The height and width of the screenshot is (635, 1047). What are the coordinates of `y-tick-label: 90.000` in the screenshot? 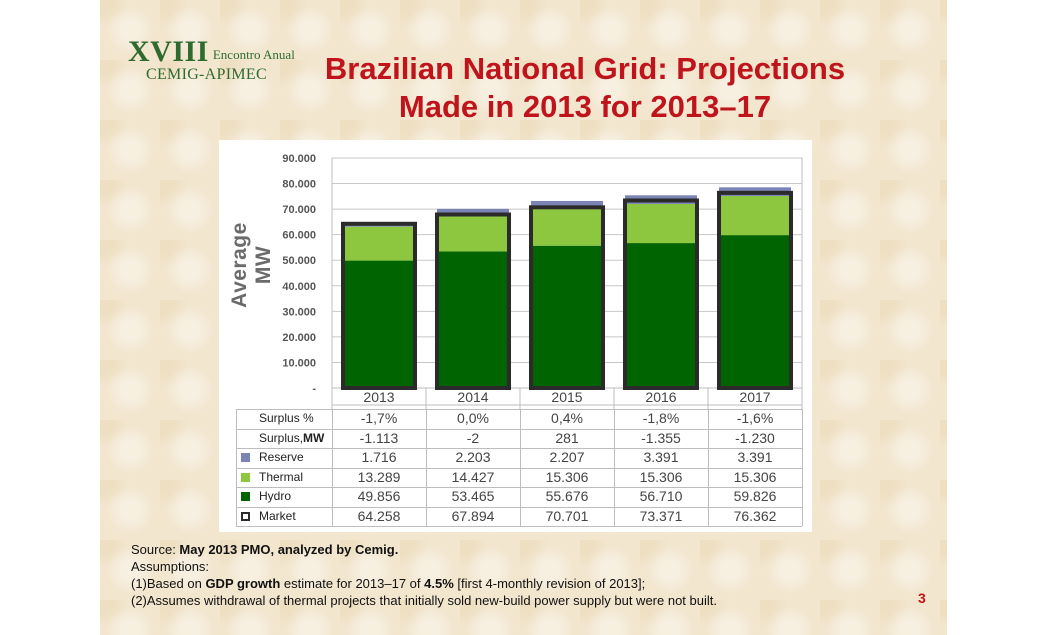 It's located at (299, 159).